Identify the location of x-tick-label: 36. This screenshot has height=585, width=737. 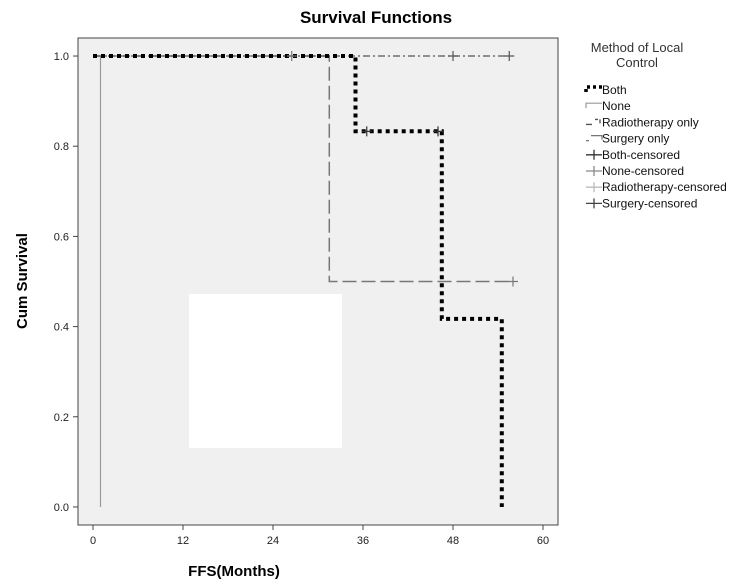
(363, 541).